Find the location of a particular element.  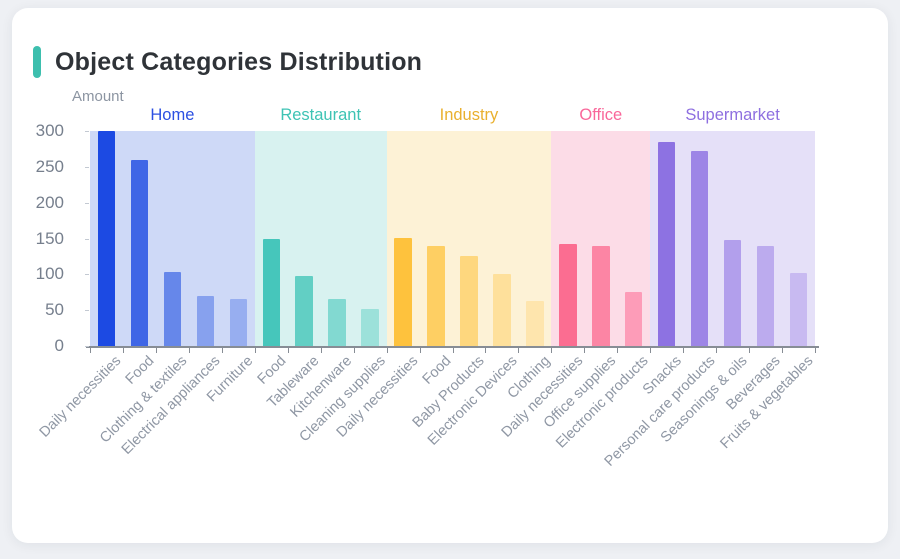

group-label-industry: Industry is located at coordinates (469, 115).